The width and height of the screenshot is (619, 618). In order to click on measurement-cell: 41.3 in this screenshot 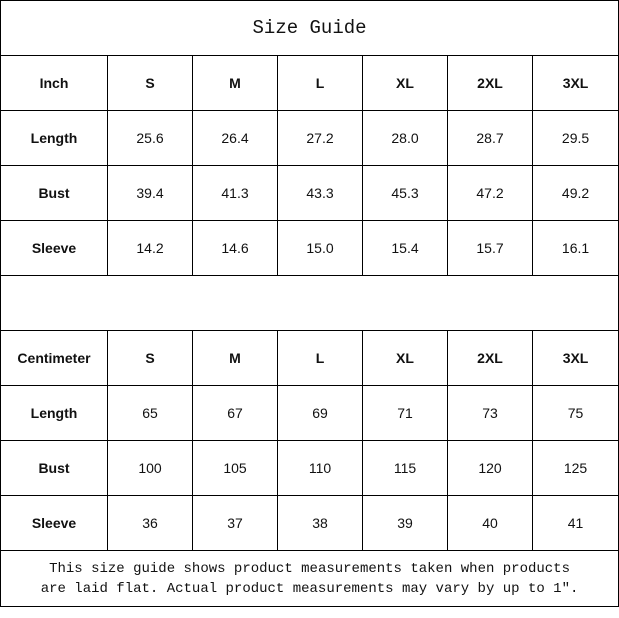, I will do `click(235, 193)`.